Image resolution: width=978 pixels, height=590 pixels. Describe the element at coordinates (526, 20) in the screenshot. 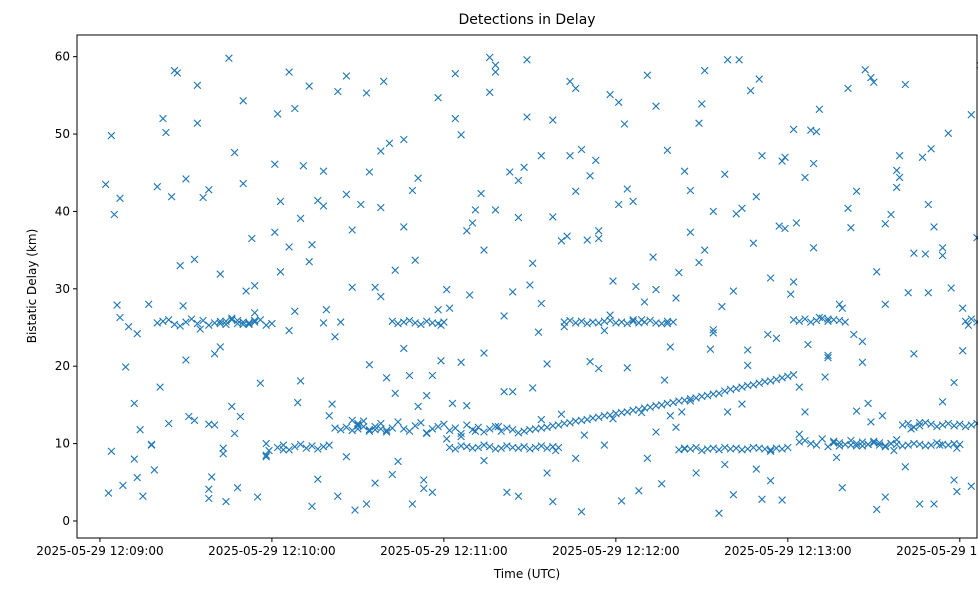

I see `chart-title: Detections in Delay` at that location.